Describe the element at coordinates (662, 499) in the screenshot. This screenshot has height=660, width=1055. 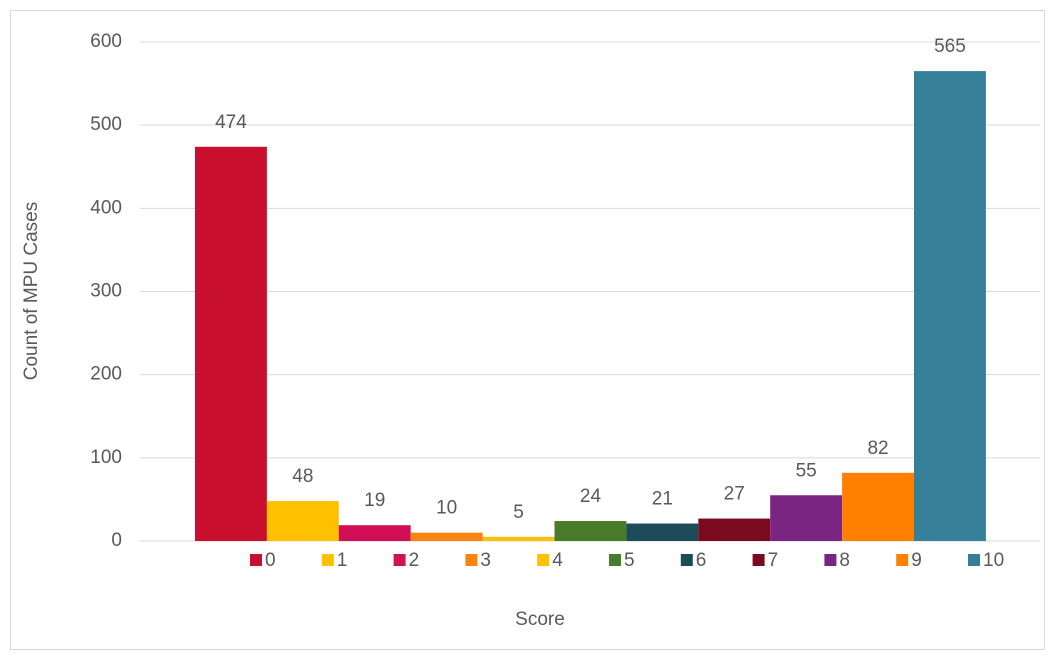
I see `data-label: 21` at that location.